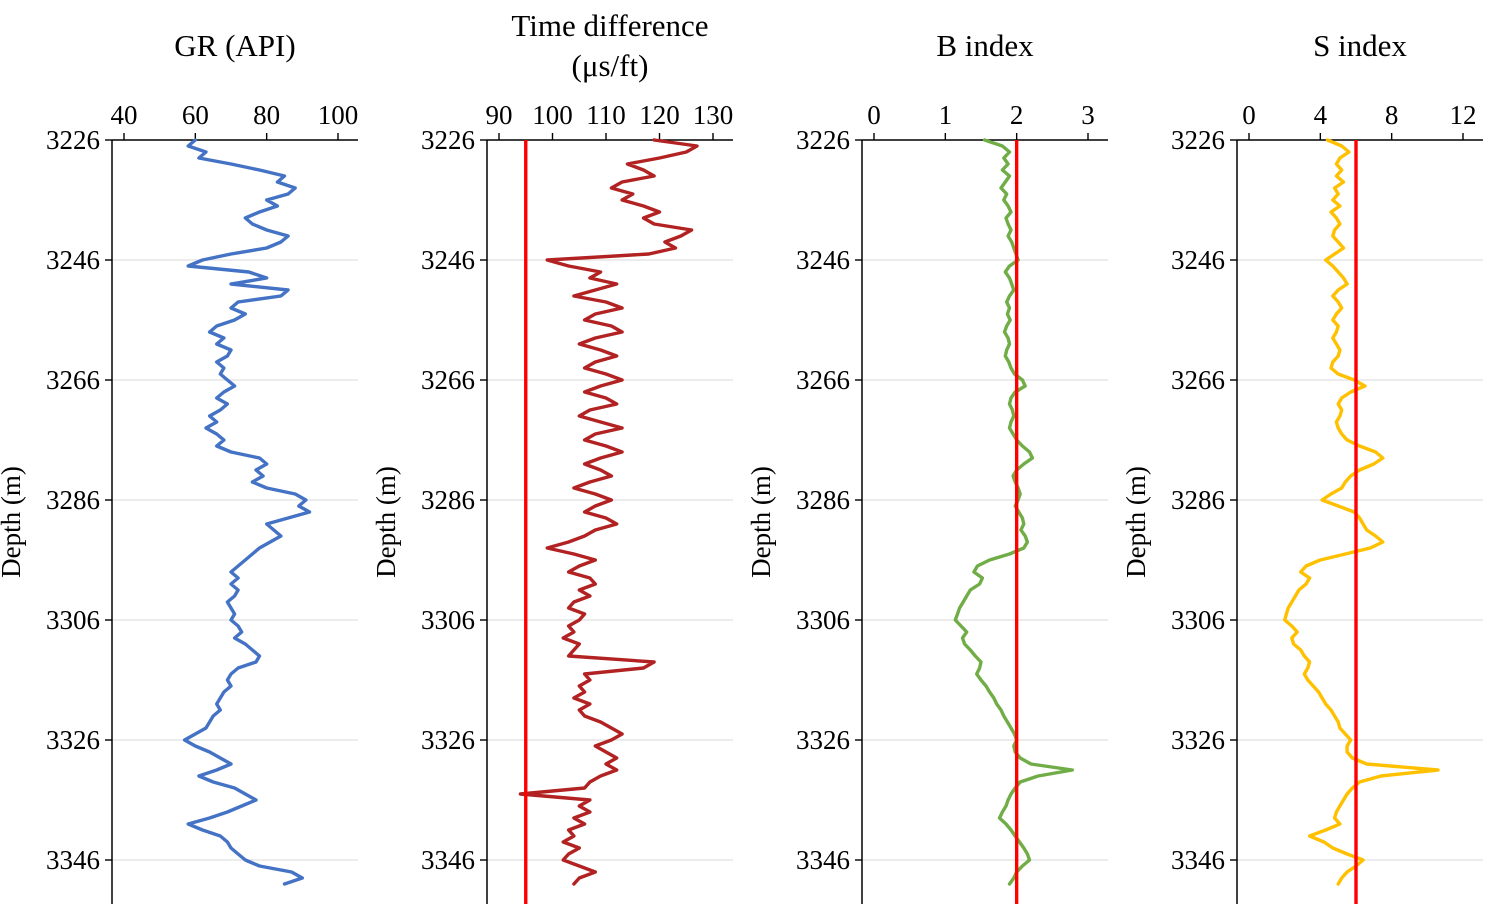 This screenshot has width=1500, height=906. I want to click on x-tick-label: 60, so click(195, 115).